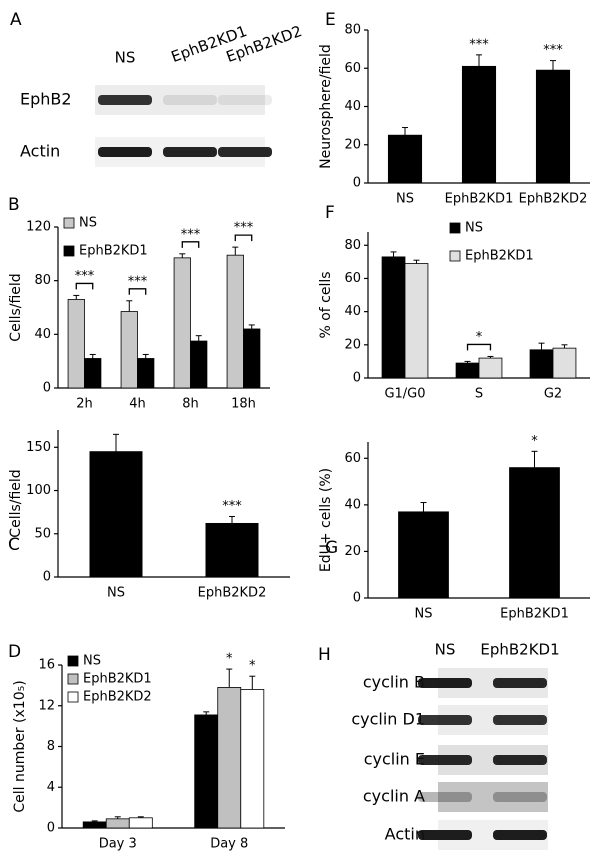 The height and width of the screenshot is (860, 603). I want to click on y-axis-label: Neurosphere/field, so click(326, 106).